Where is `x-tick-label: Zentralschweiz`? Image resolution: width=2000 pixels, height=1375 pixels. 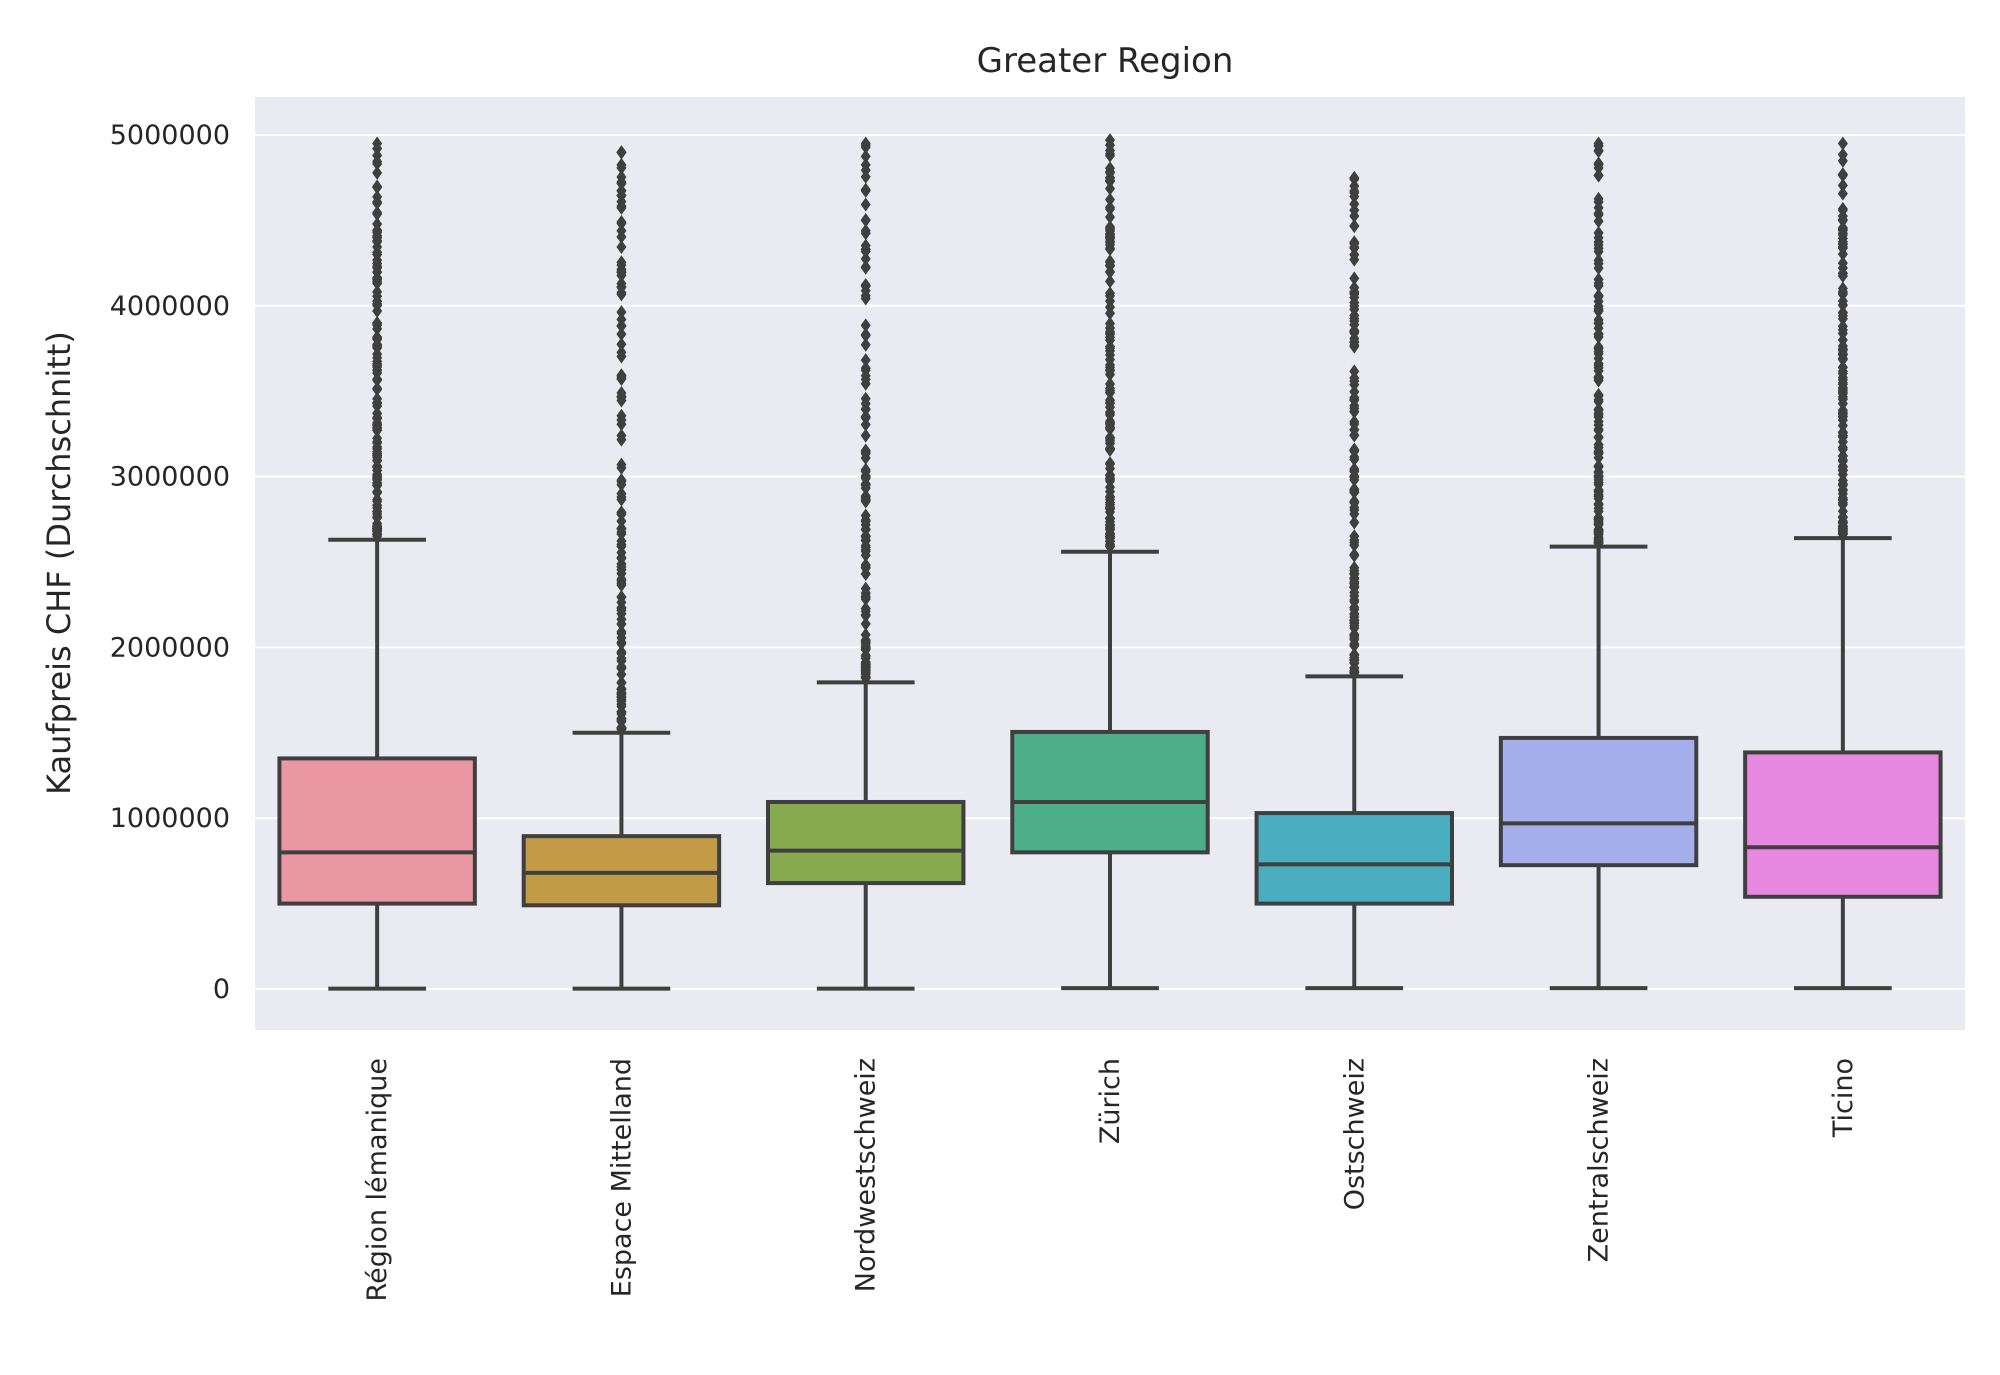 x-tick-label: Zentralschweiz is located at coordinates (1599, 1160).